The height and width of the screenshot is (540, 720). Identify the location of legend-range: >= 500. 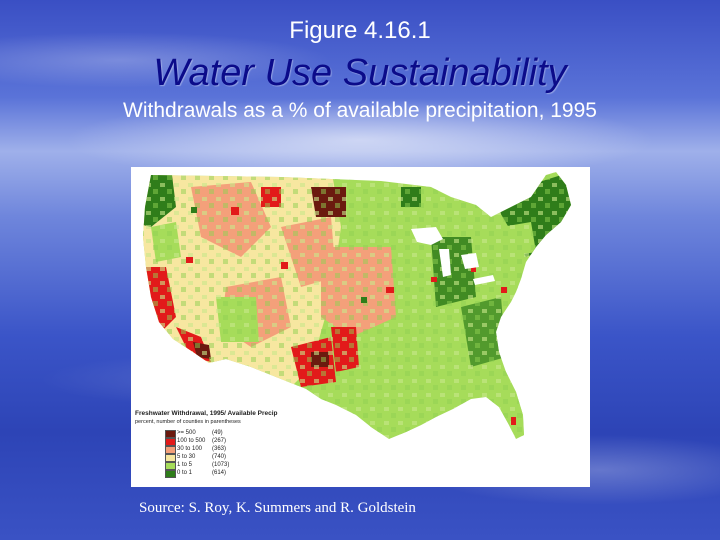
(186, 433).